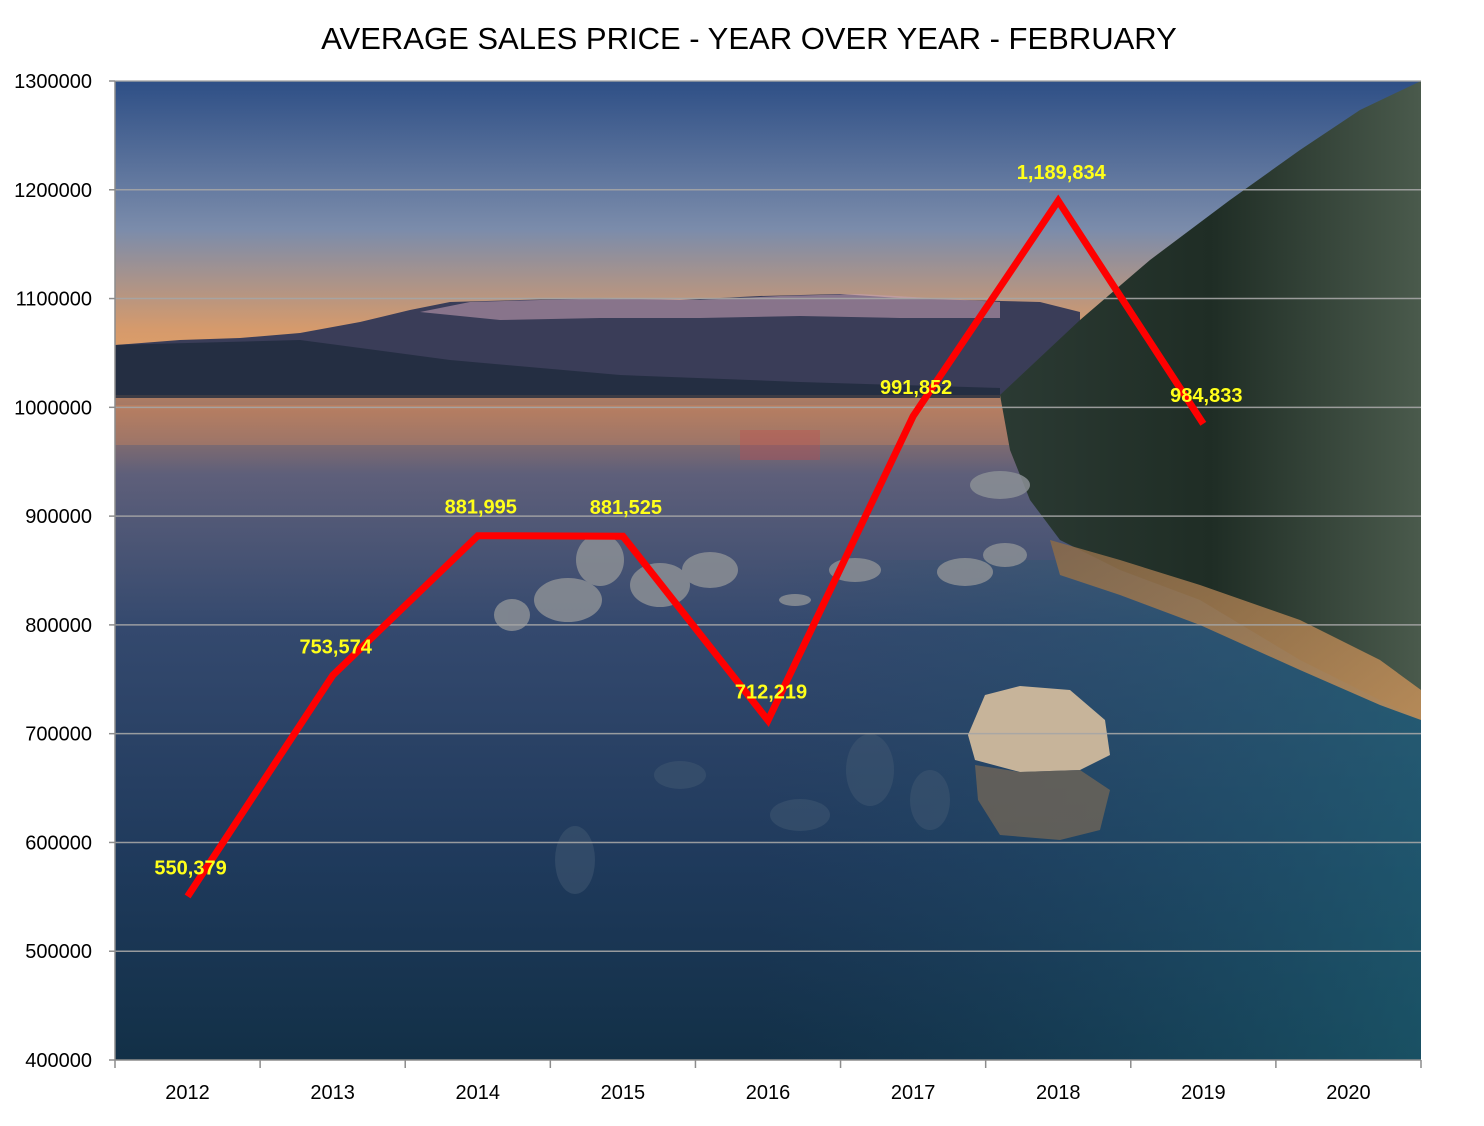 The width and height of the screenshot is (1484, 1126). Describe the element at coordinates (623, 1093) in the screenshot. I see `x-tick-label: 2015` at that location.